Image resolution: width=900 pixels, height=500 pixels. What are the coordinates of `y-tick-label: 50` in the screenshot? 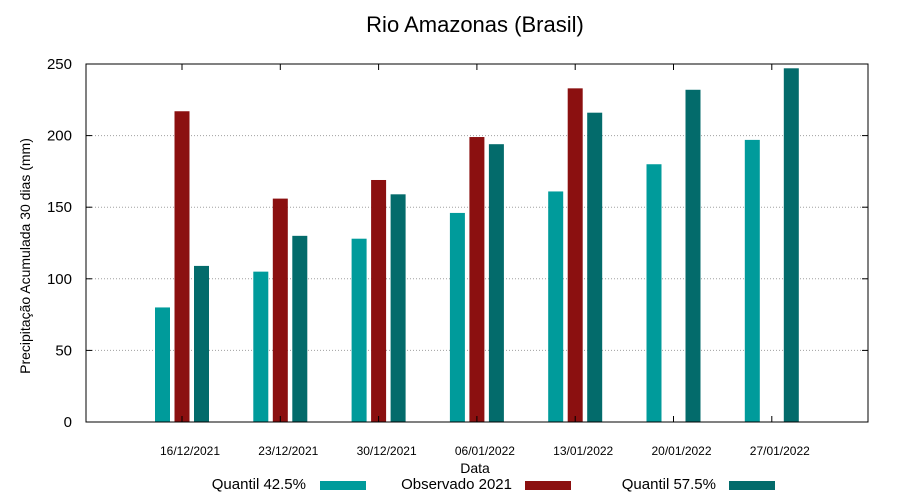 It's located at (63, 350).